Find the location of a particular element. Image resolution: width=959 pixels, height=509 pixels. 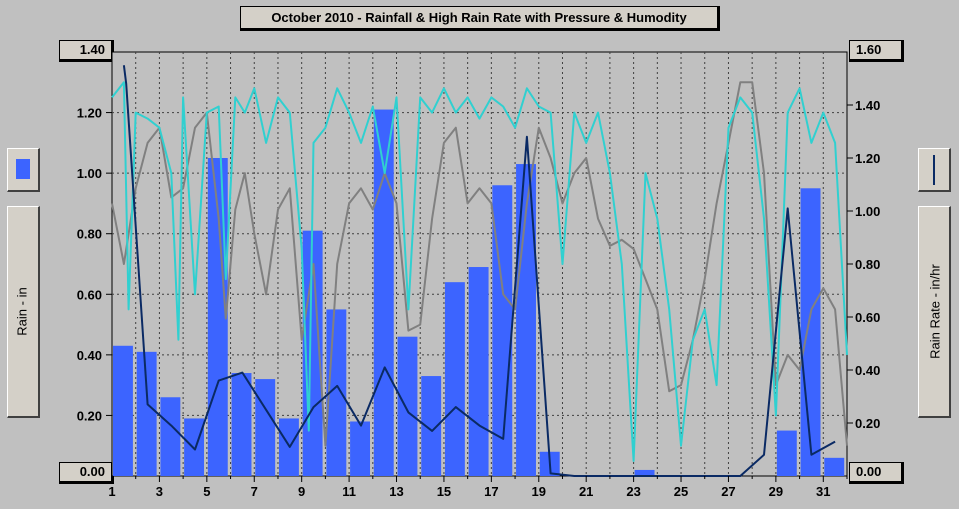

left-axis-max-box: 1.40 is located at coordinates (86, 51).